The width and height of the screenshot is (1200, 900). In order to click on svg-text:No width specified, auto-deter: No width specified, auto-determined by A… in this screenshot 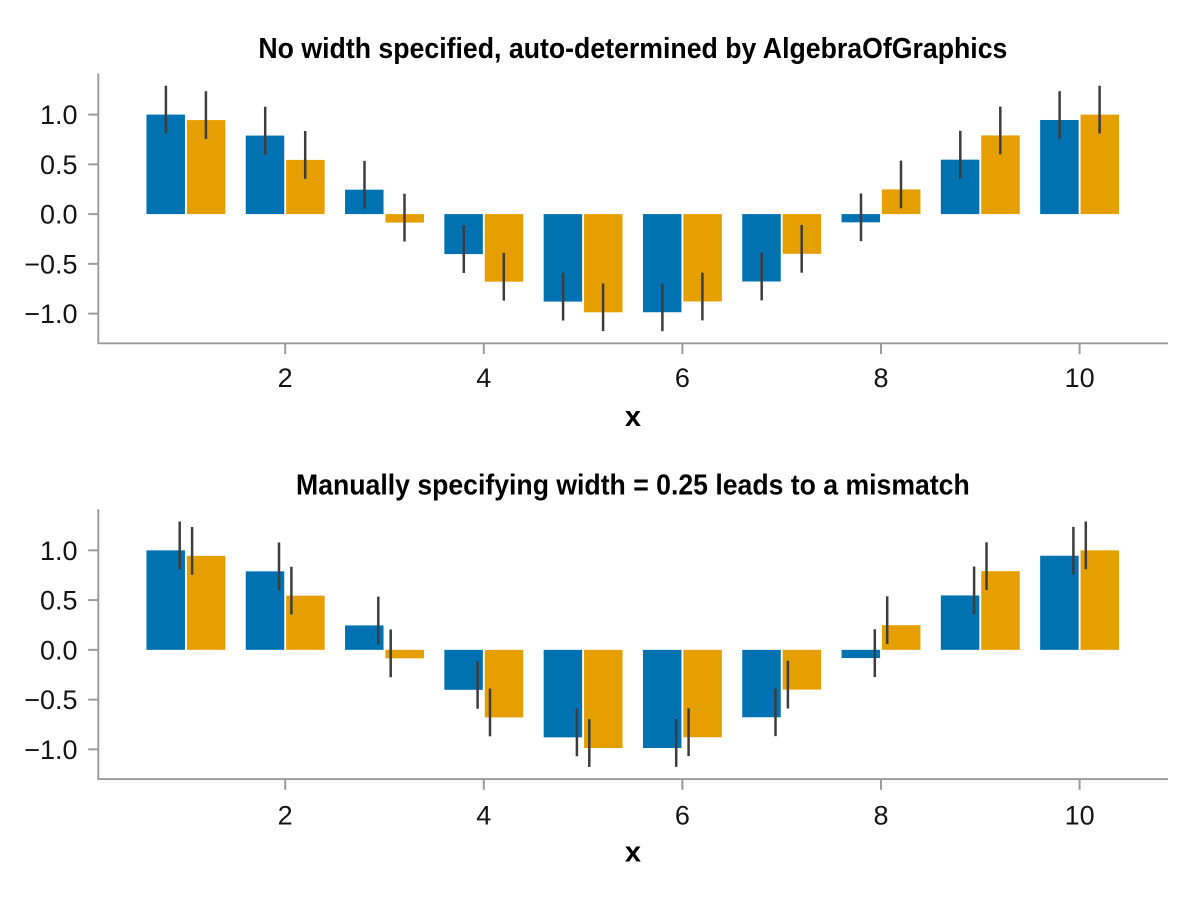, I will do `click(632, 48)`.